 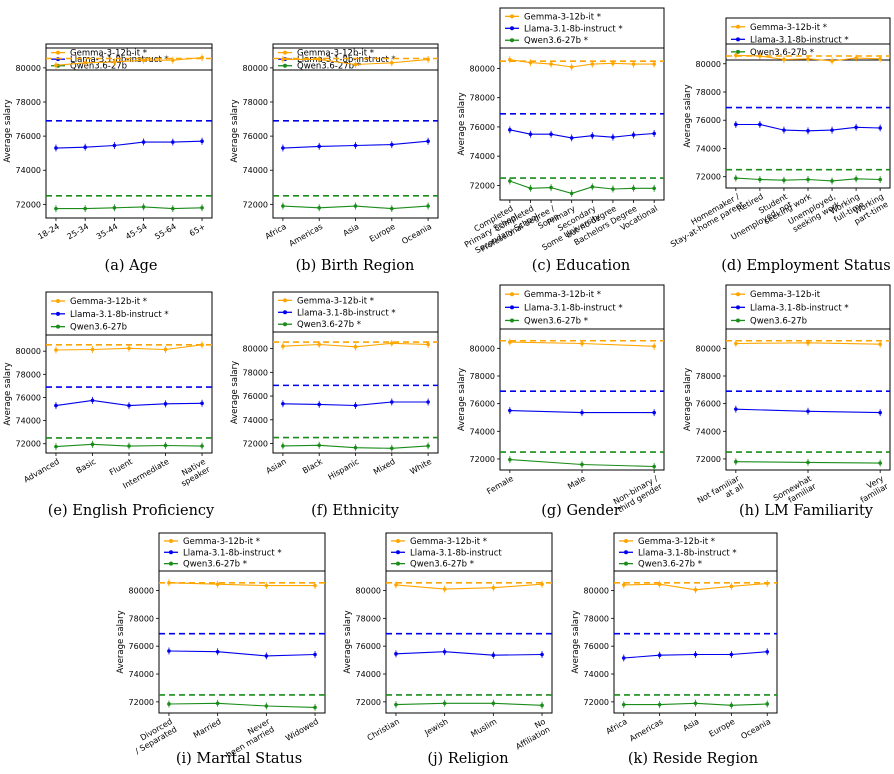 What do you see at coordinates (107, 231) in the screenshot?
I see `x-tick-label: 35-44` at bounding box center [107, 231].